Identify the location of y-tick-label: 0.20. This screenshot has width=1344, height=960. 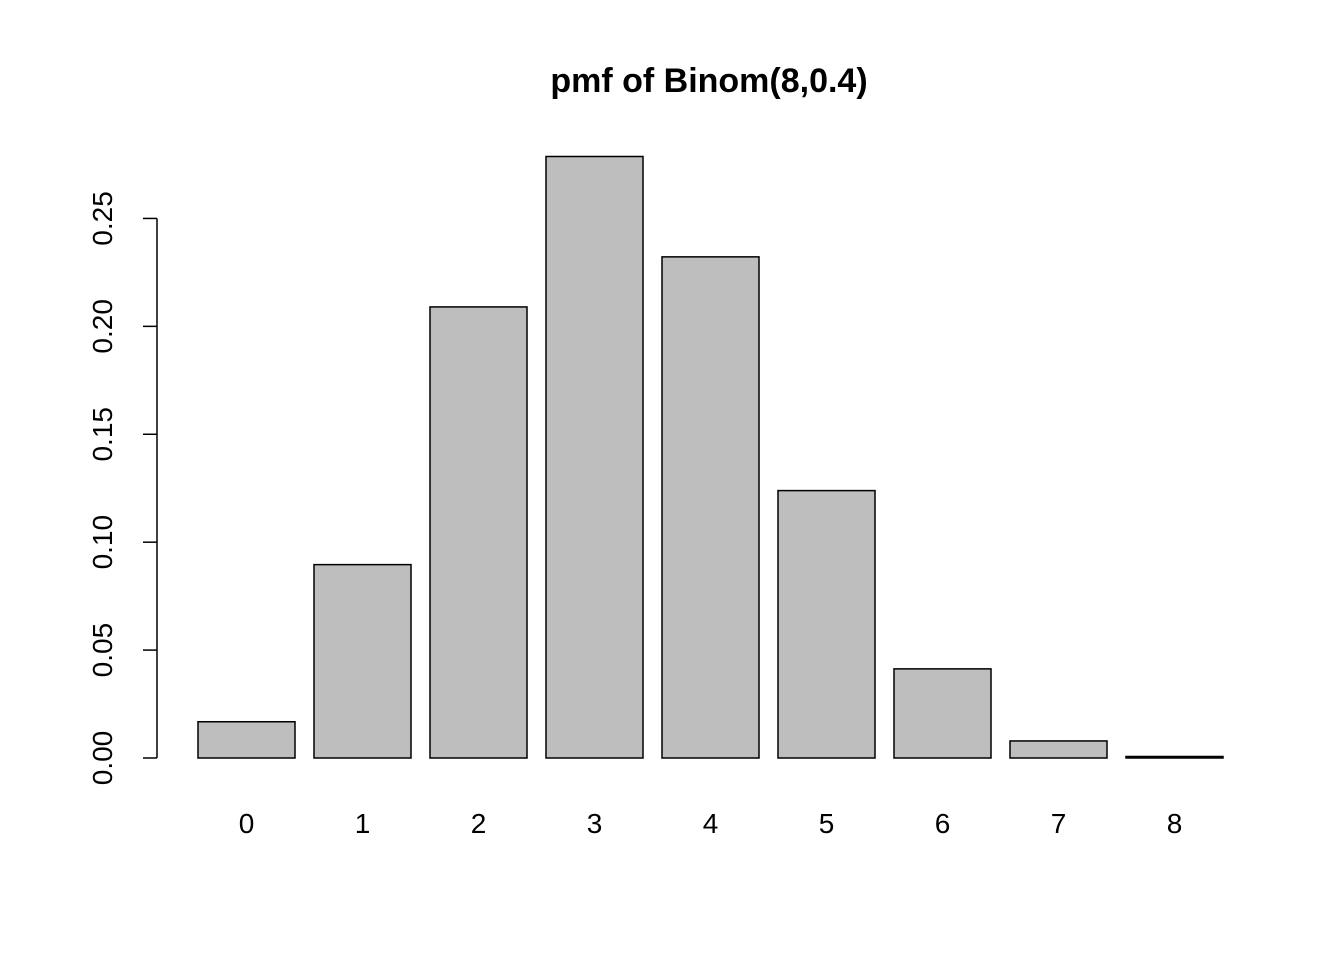
(102, 326).